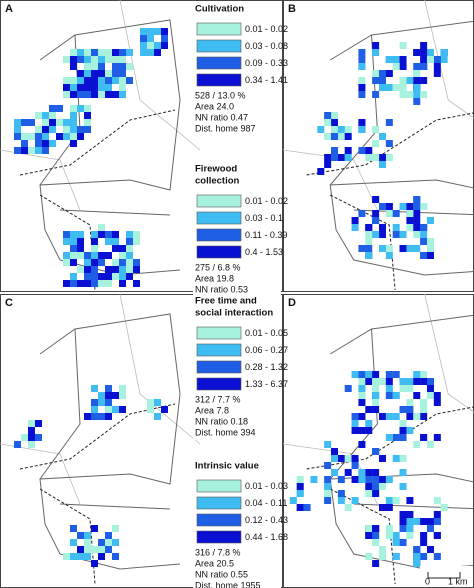 The height and width of the screenshot is (588, 474). I want to click on panel-label: A, so click(9, 9).